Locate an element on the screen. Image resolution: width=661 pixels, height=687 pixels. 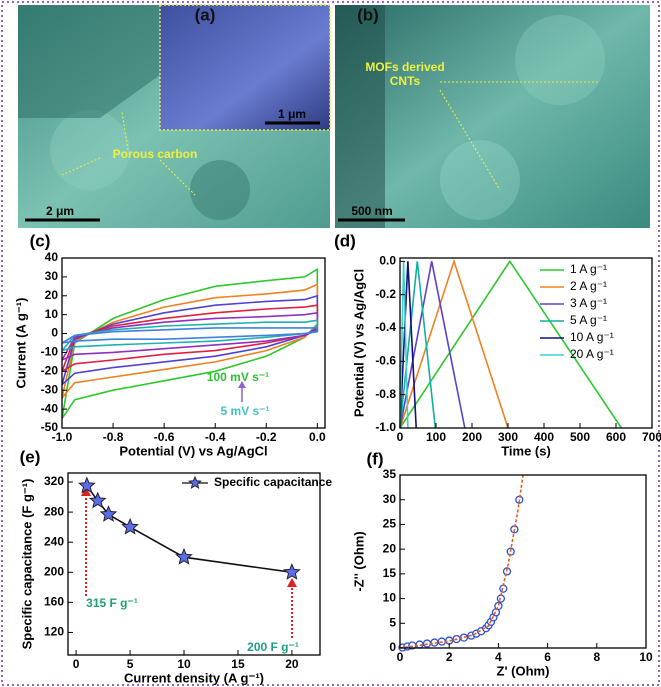
x-axis-label: Z' (Ohm) is located at coordinates (523, 670).